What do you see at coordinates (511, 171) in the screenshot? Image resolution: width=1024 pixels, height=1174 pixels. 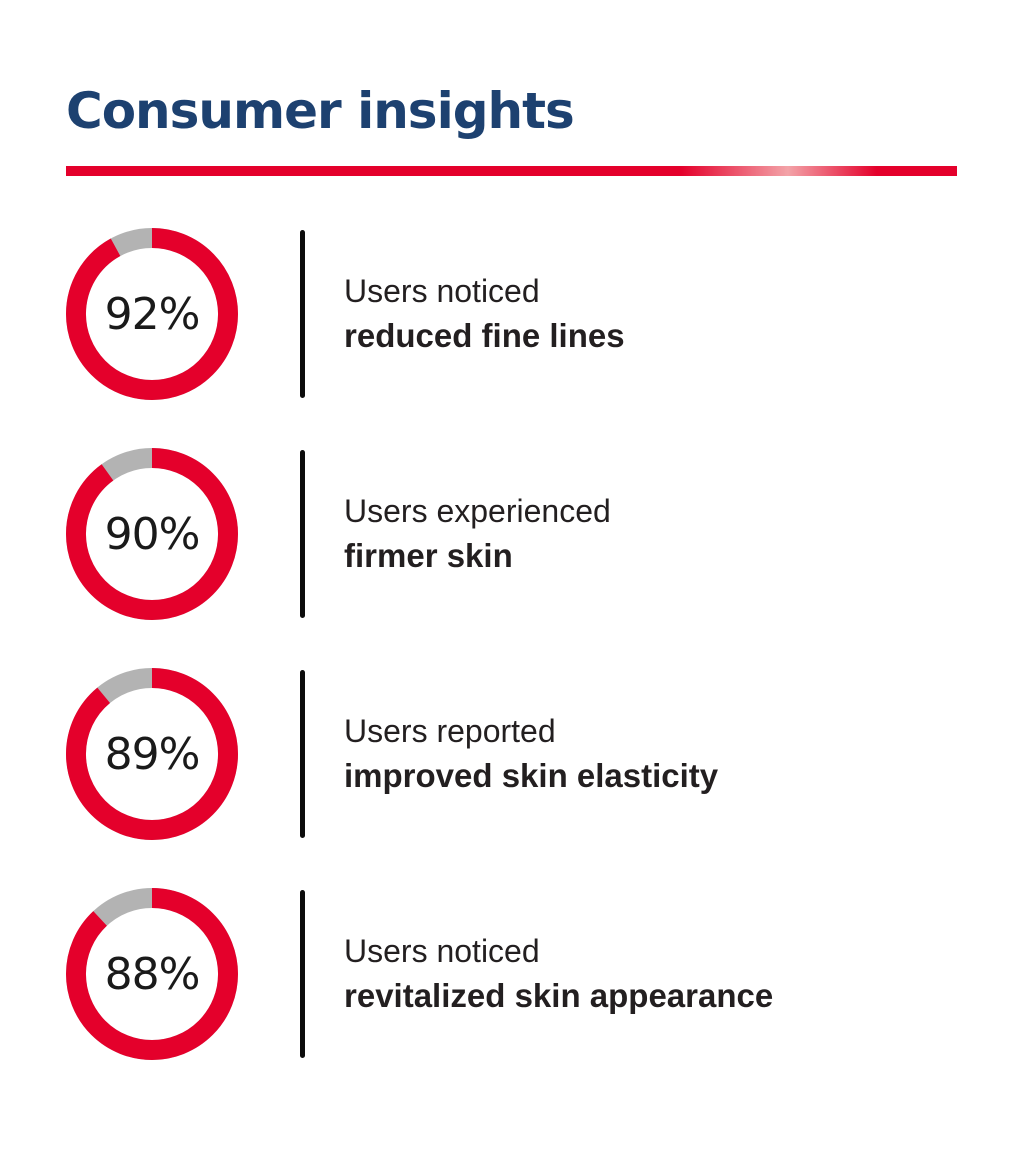 I see `title-underline-rule` at bounding box center [511, 171].